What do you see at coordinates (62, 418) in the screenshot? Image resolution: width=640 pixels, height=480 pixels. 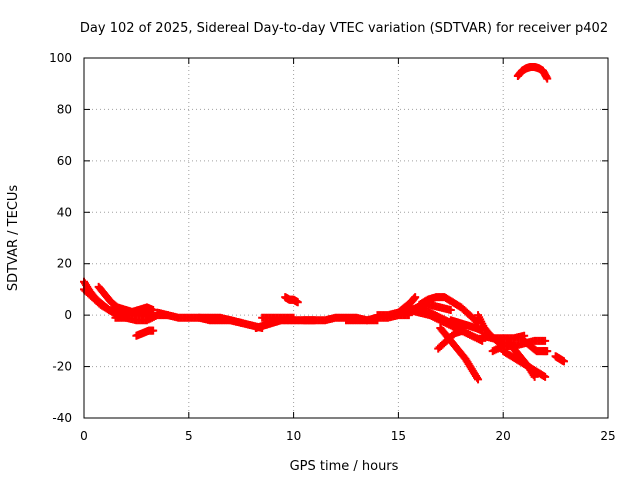 I see `y-tick-label: -40` at bounding box center [62, 418].